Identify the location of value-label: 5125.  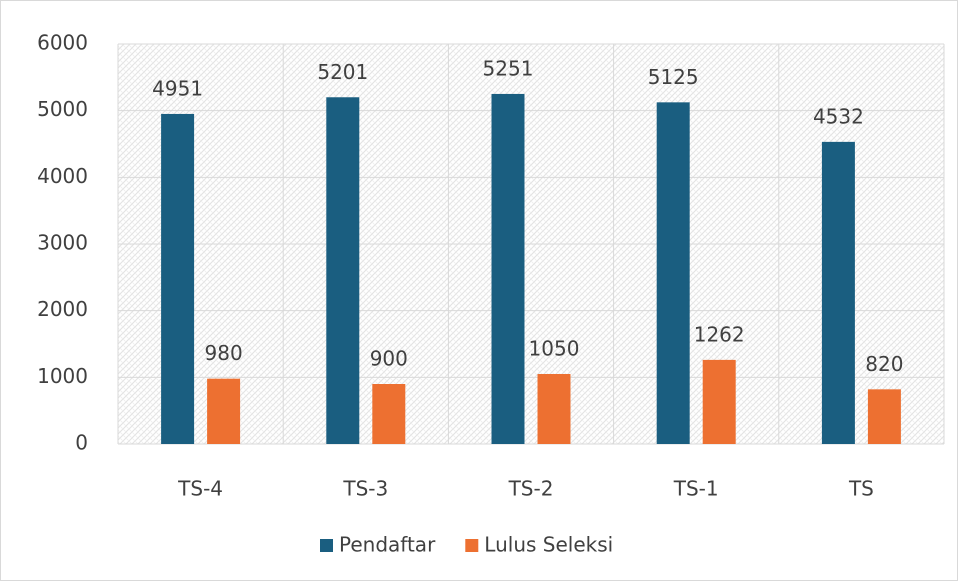
(673, 77).